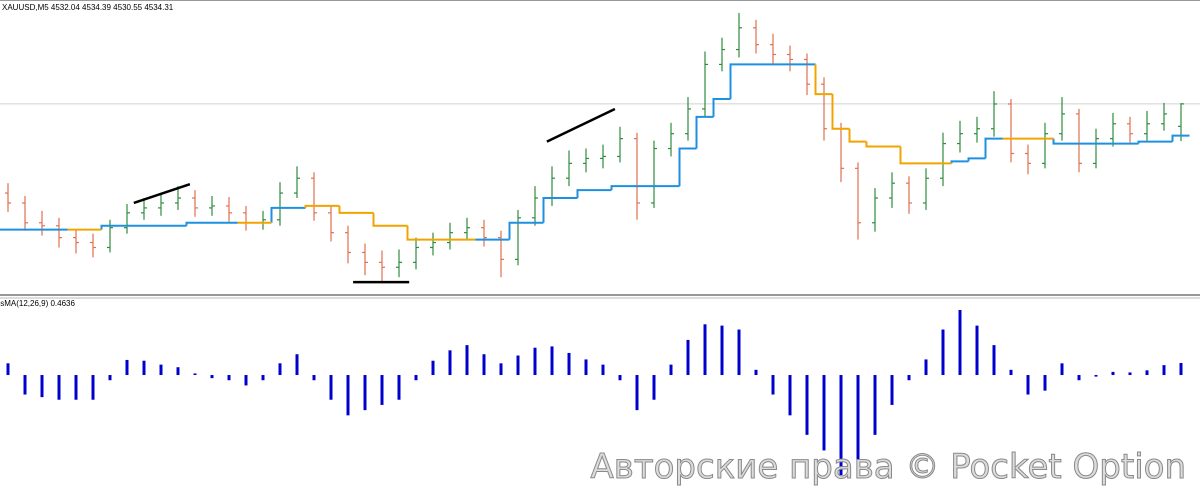  What do you see at coordinates (37, 303) in the screenshot?
I see `osma-header: OsMA(12,26,9) 0.4636` at bounding box center [37, 303].